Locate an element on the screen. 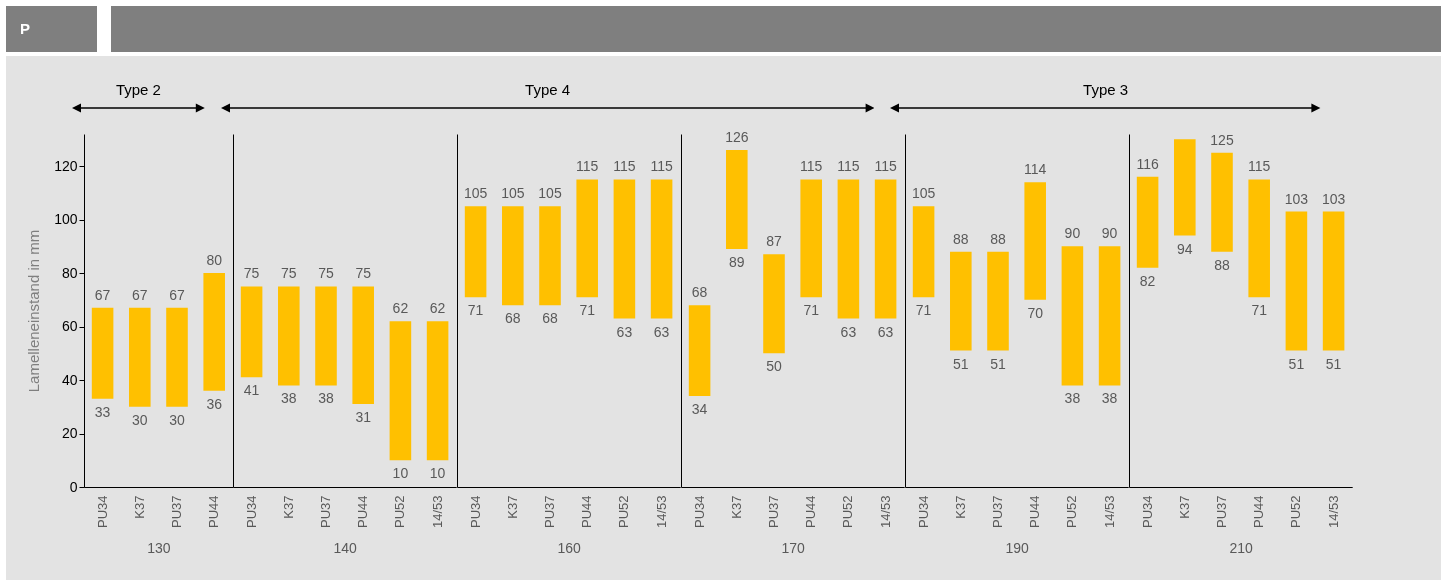 The height and width of the screenshot is (582, 1447). chart-subtitle: Type 2 is located at coordinates (138, 89).